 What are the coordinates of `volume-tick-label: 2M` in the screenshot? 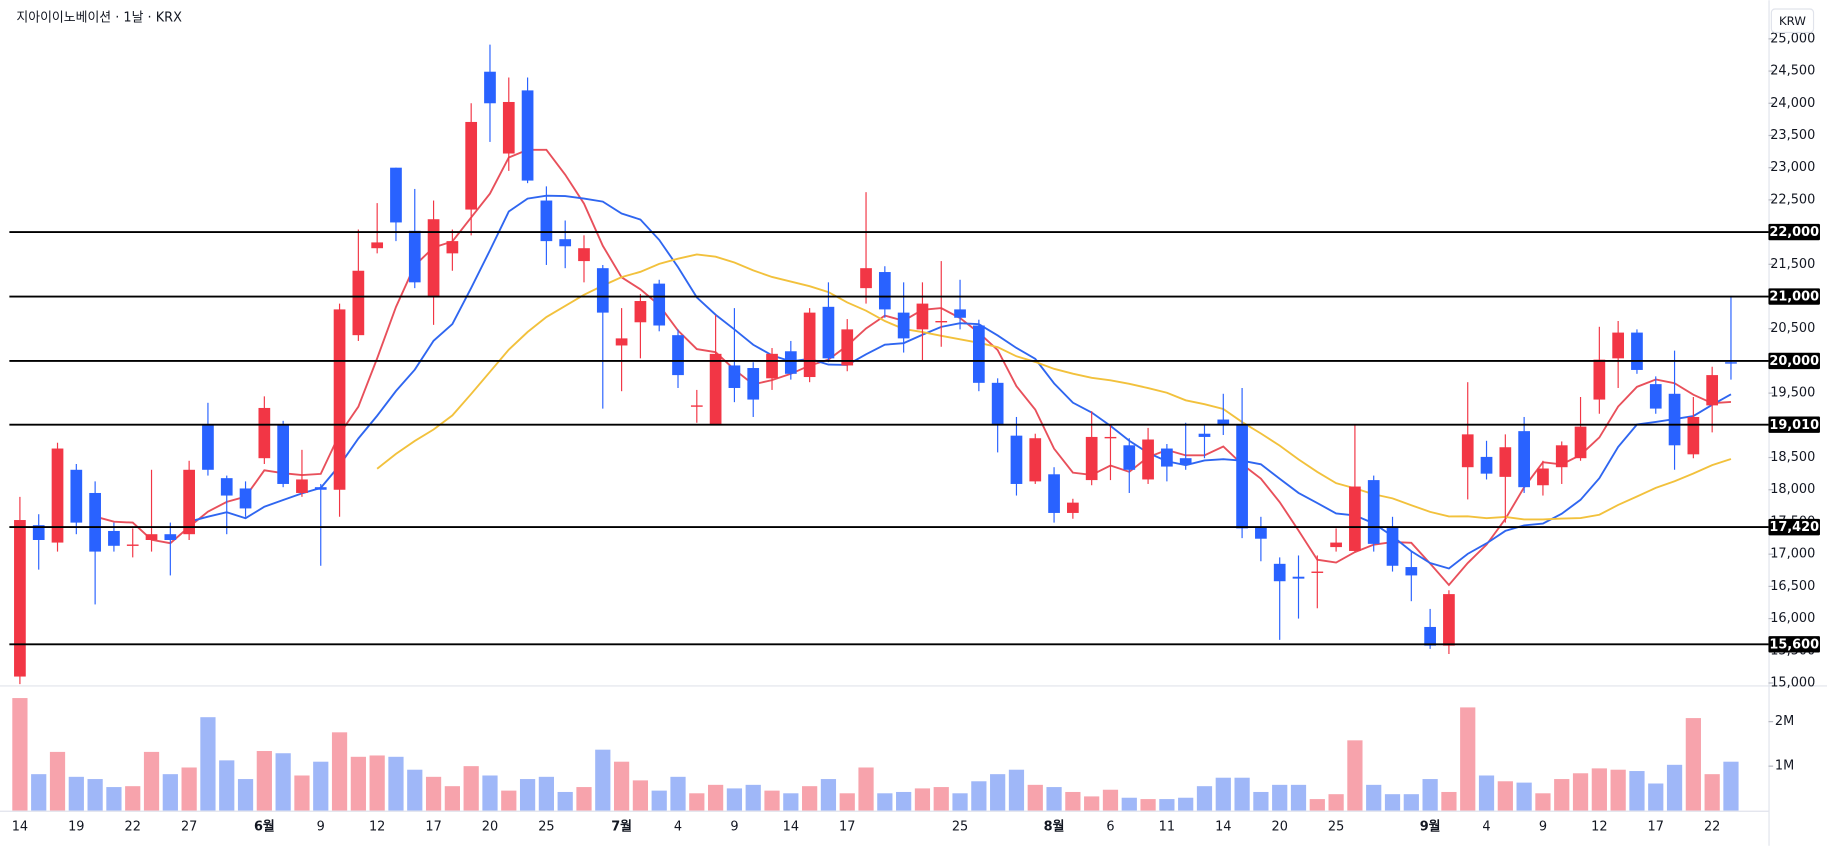 It's located at (1784, 721).